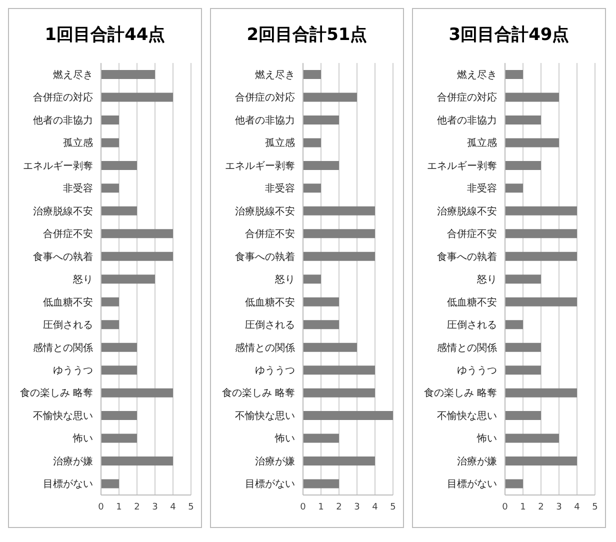 The height and width of the screenshot is (542, 616). What do you see at coordinates (509, 35) in the screenshot?
I see `chart-title: 3回目合計49点` at bounding box center [509, 35].